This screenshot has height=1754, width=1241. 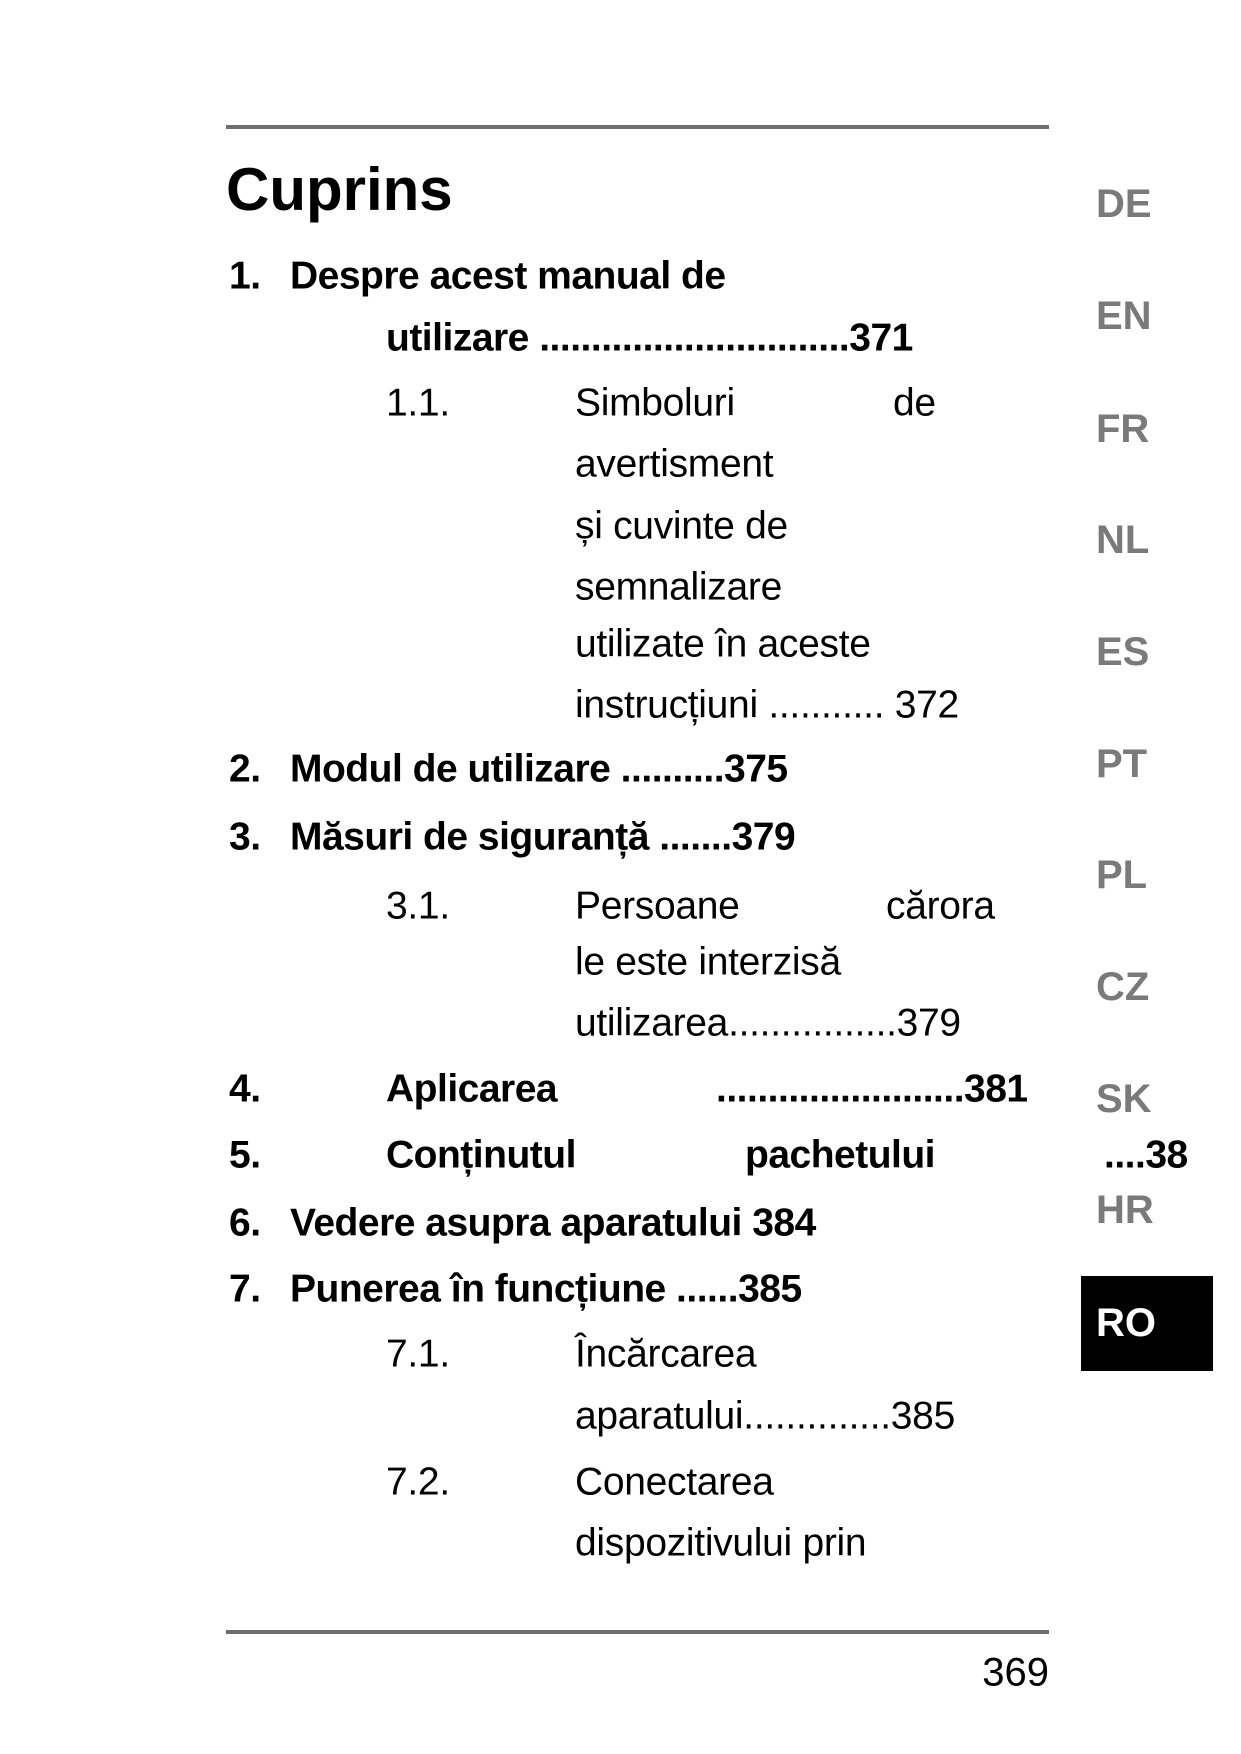 I want to click on lang-tab-nl: NL, so click(x=1123, y=540).